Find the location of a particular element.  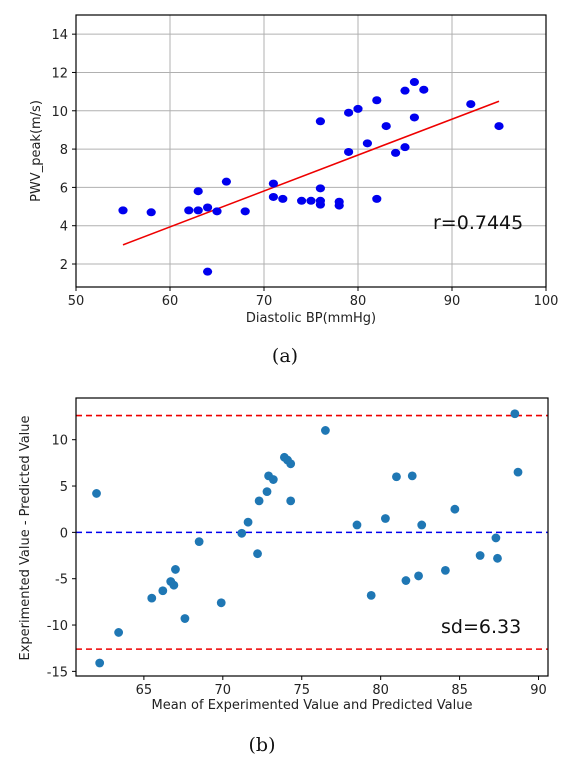

panel-b-y-axis-label: Experimented Value - Predicted Value is located at coordinates (25, 537).